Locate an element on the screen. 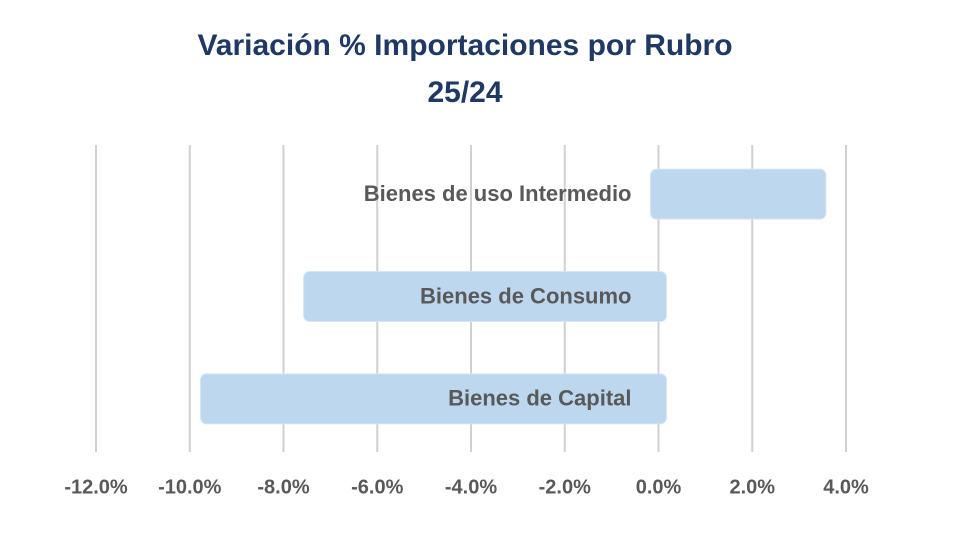 This screenshot has width=957, height=534. x-tick-label: -2.0% is located at coordinates (565, 487).